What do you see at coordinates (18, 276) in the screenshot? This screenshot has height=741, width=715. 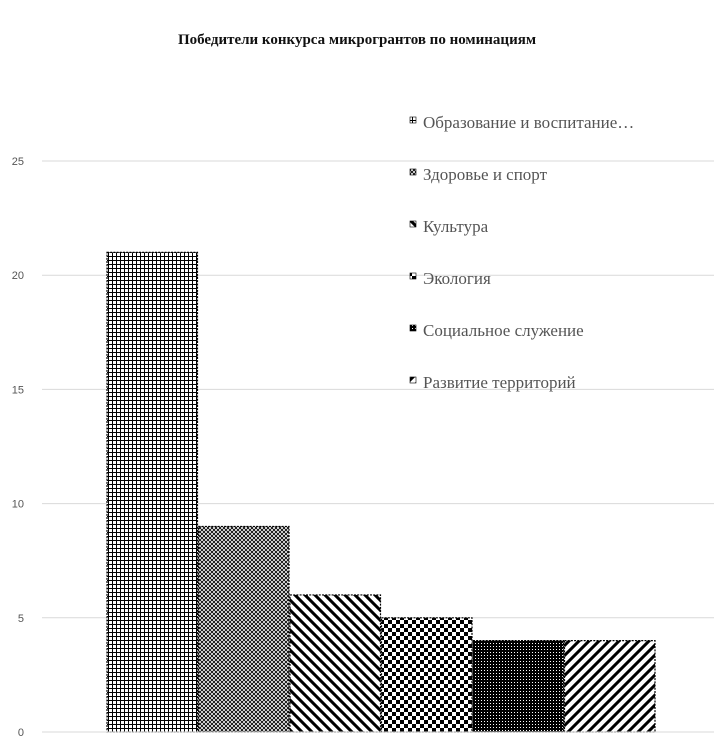 I see `y-tick-label: 20` at bounding box center [18, 276].